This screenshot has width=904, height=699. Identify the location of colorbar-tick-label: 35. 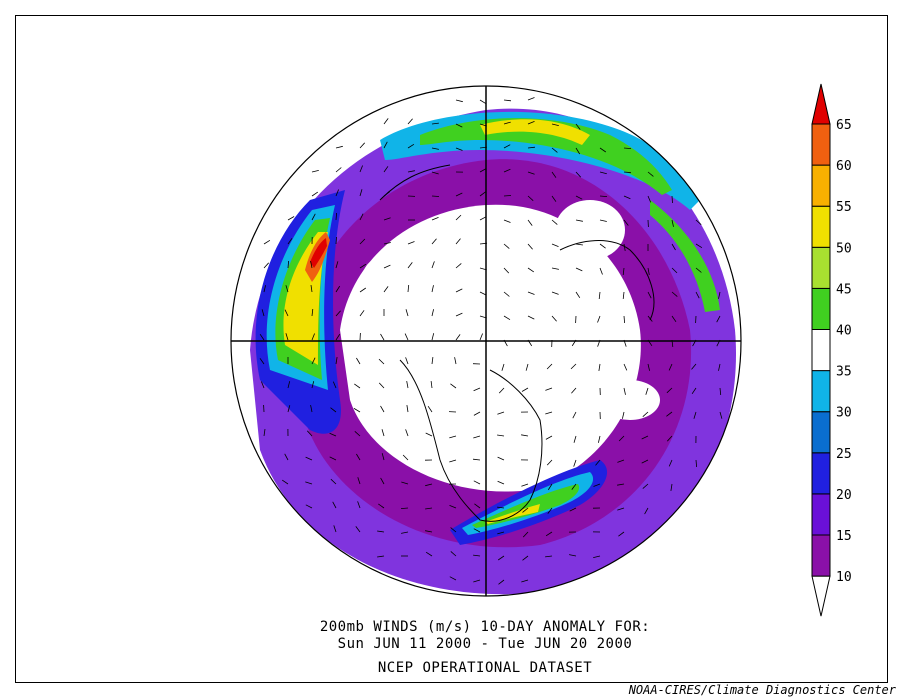
(844, 372).